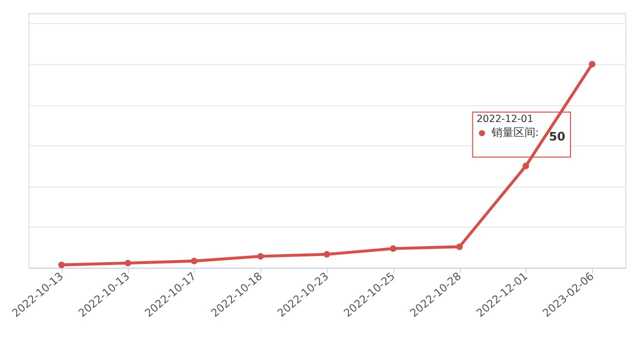  Describe the element at coordinates (505, 119) in the screenshot. I see `category-label: 2022-12-01` at that location.